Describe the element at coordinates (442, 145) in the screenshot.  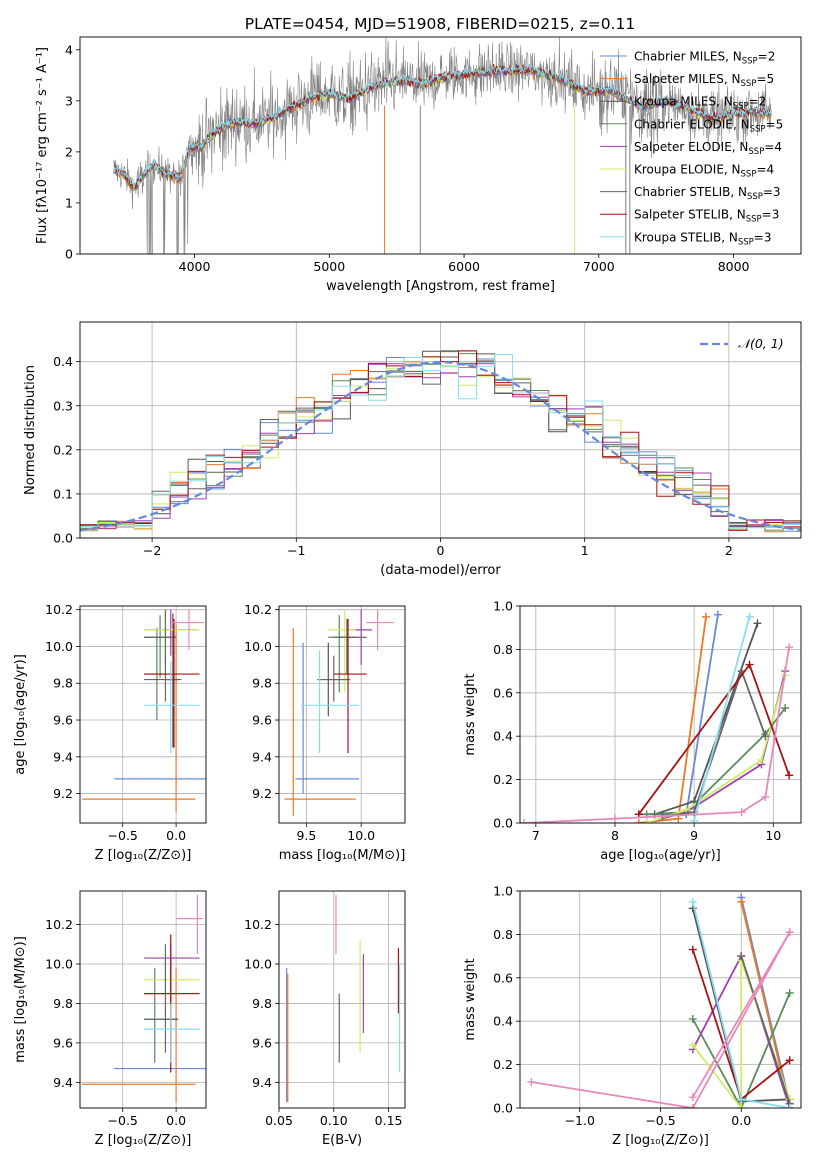
I see `spectrum-plot-area` at that location.